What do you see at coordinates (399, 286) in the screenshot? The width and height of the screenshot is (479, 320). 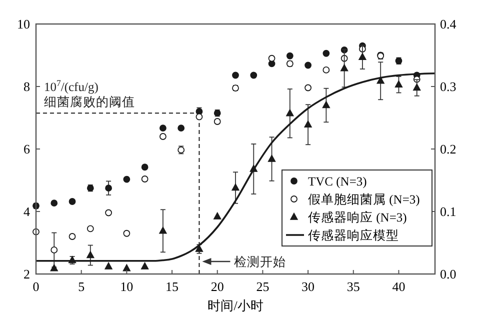 I see `x-tick-label: 40` at bounding box center [399, 286].